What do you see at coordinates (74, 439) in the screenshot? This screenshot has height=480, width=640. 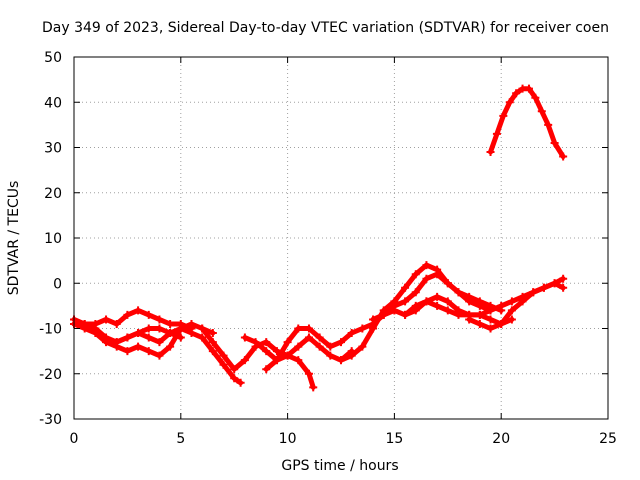 I see `x-tick-label: 0` at bounding box center [74, 439].